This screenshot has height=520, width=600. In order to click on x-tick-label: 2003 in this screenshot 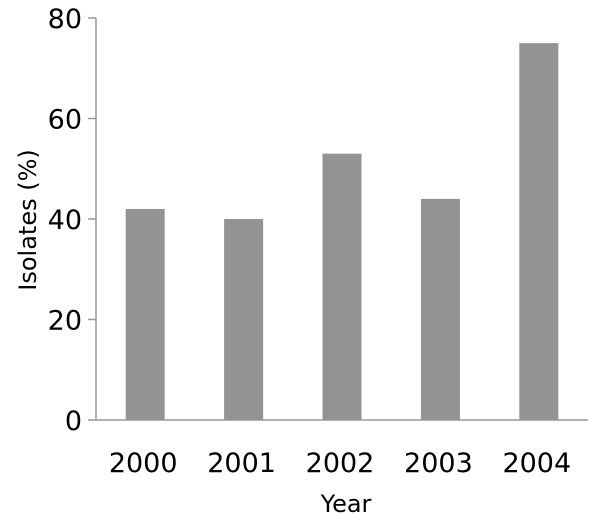, I will do `click(438, 463)`.